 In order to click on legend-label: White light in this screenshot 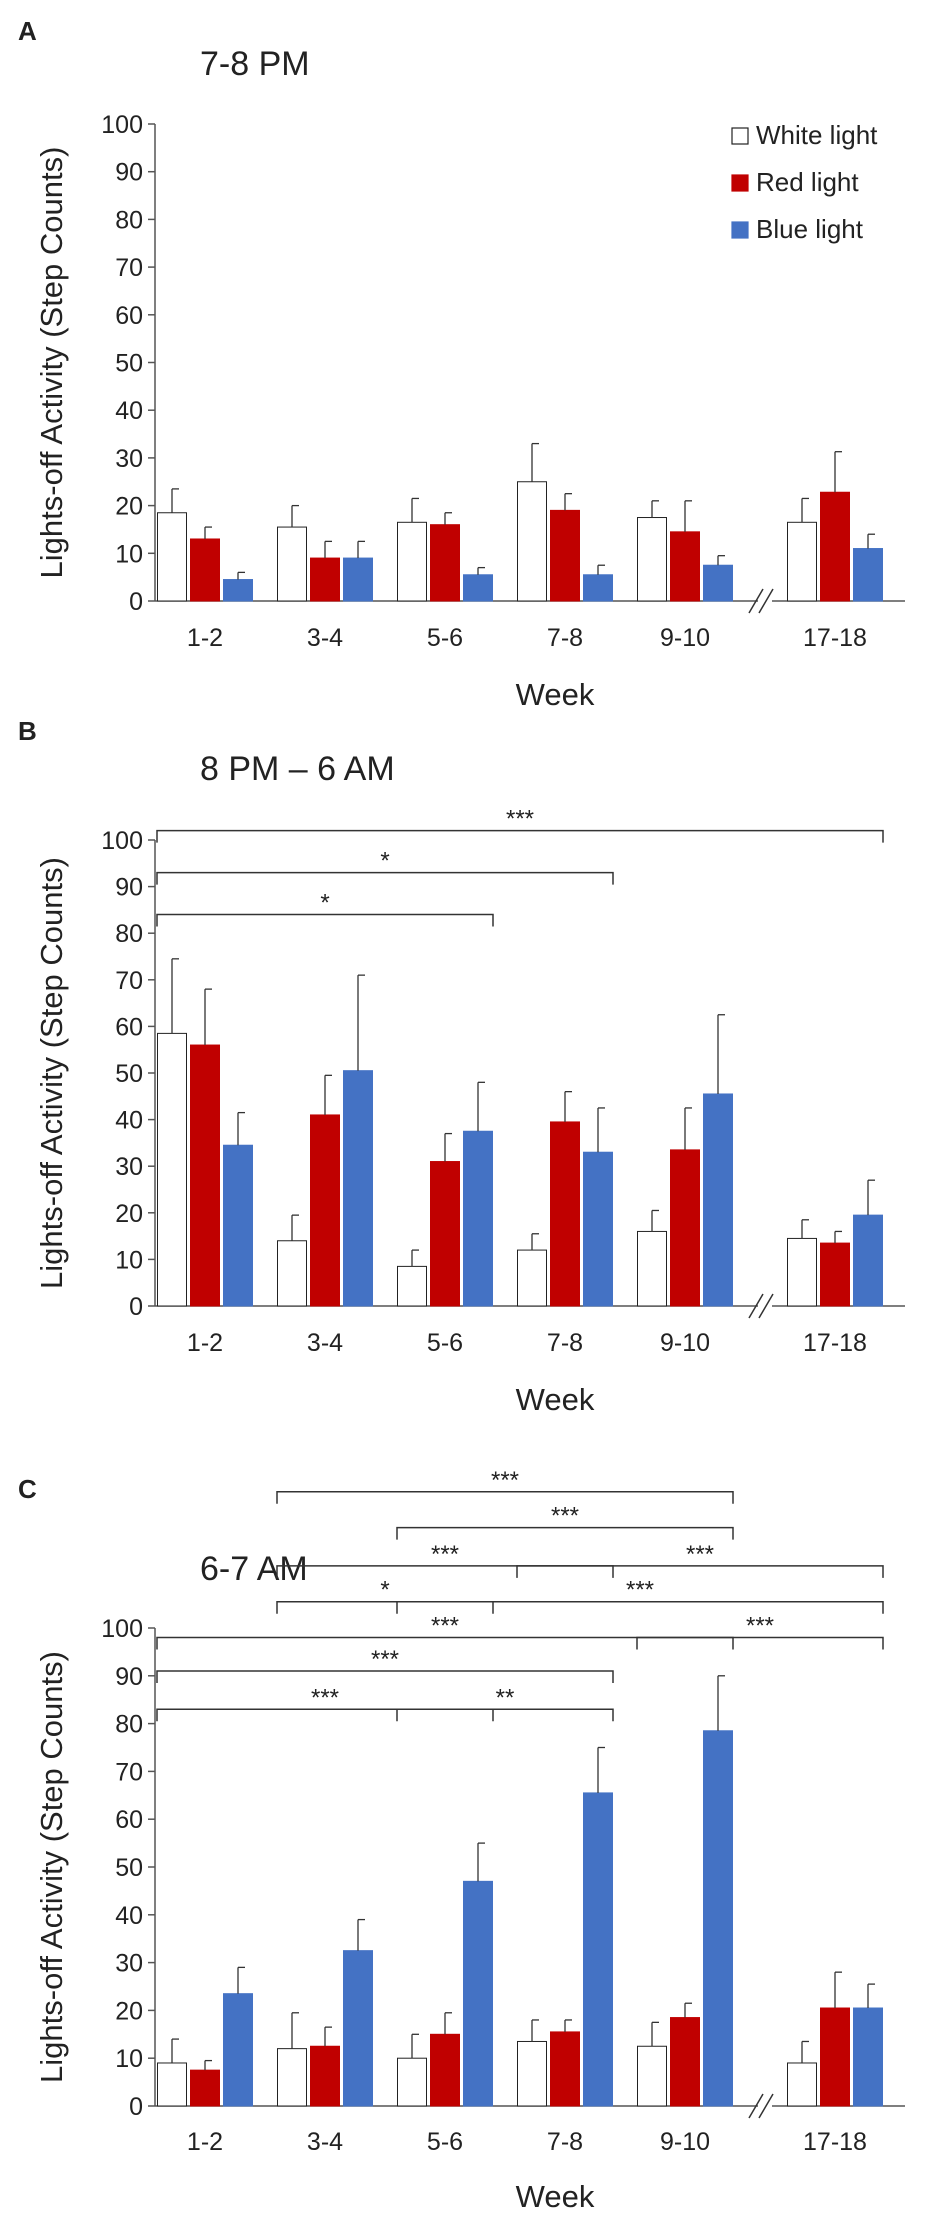, I will do `click(817, 135)`.